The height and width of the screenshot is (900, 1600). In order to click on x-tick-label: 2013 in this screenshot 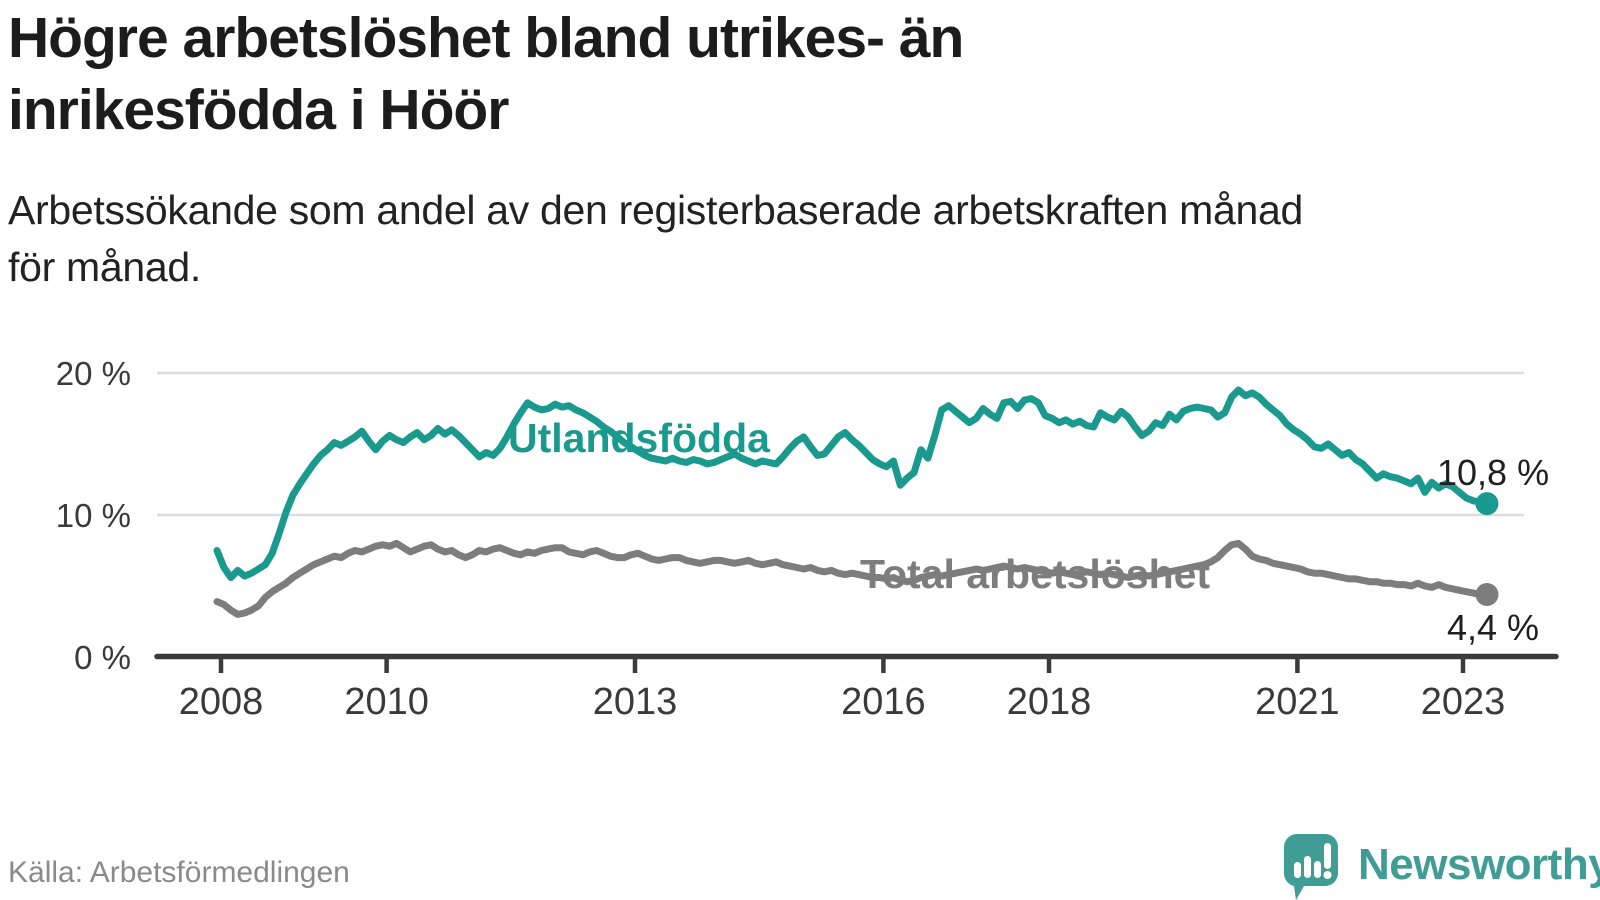, I will do `click(635, 702)`.